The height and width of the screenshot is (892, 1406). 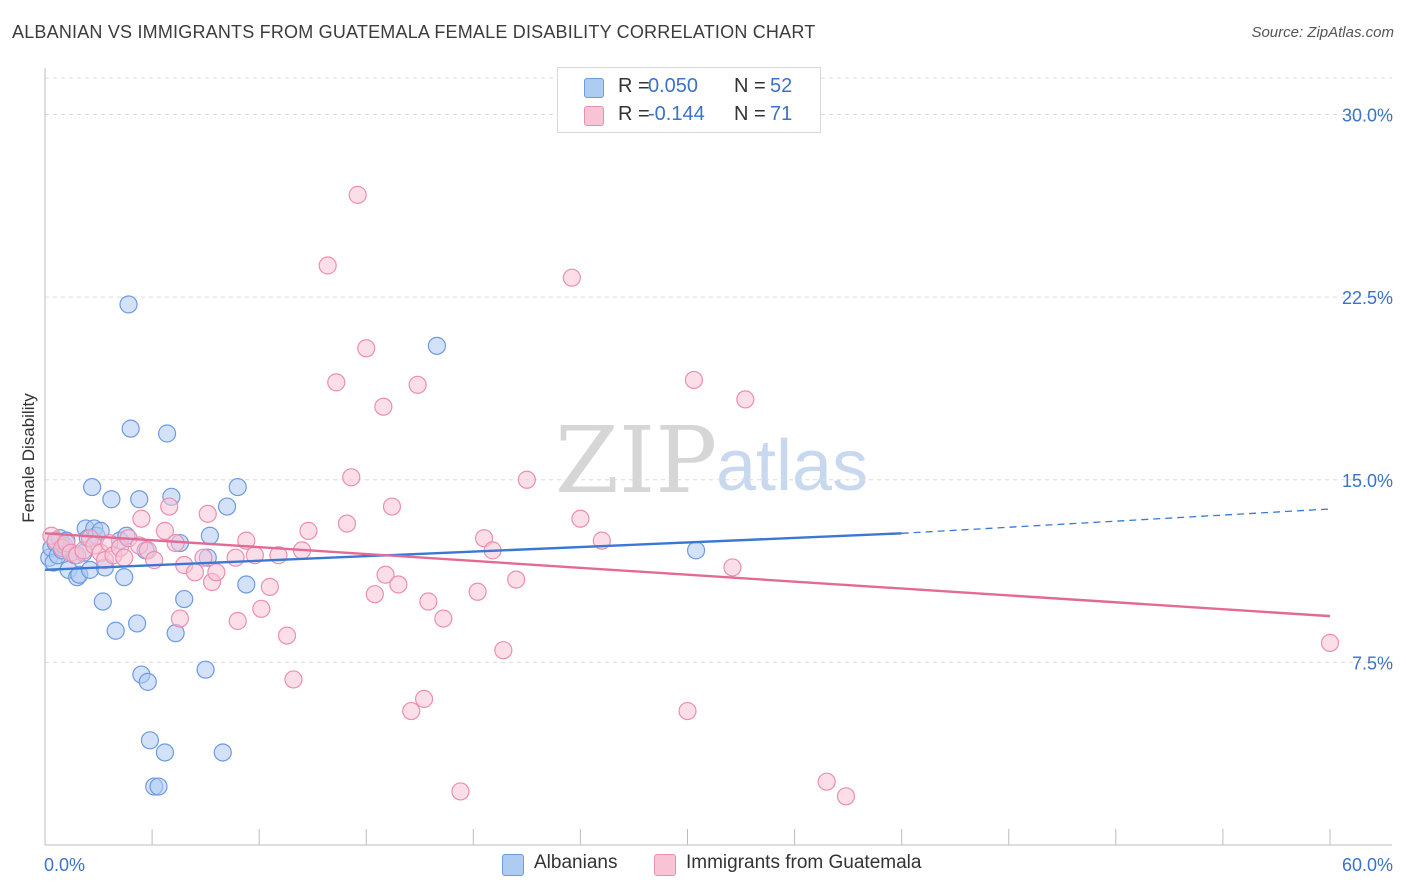 What do you see at coordinates (1116, 521) in the screenshot?
I see `albanians-trend-extension` at bounding box center [1116, 521].